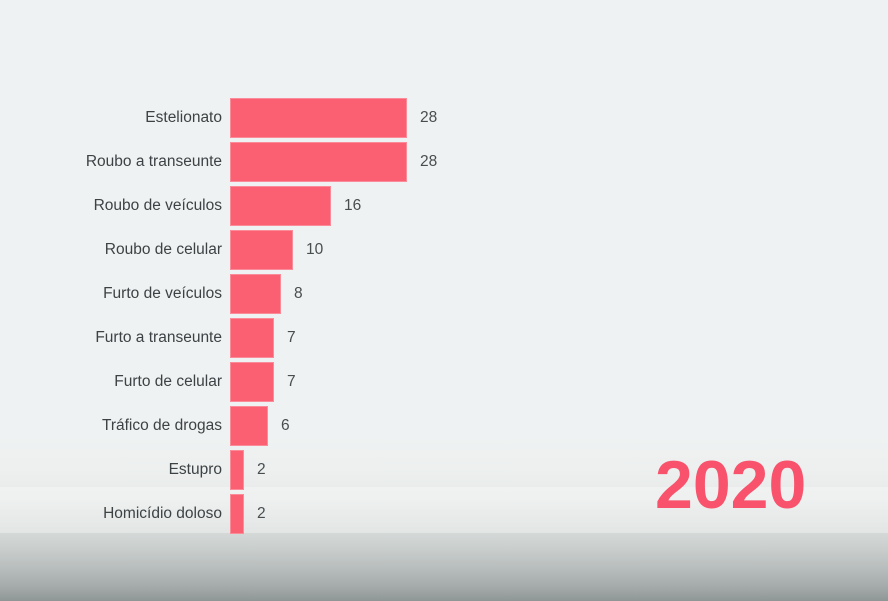 This screenshot has height=601, width=888. I want to click on year-label: 2020, so click(731, 485).